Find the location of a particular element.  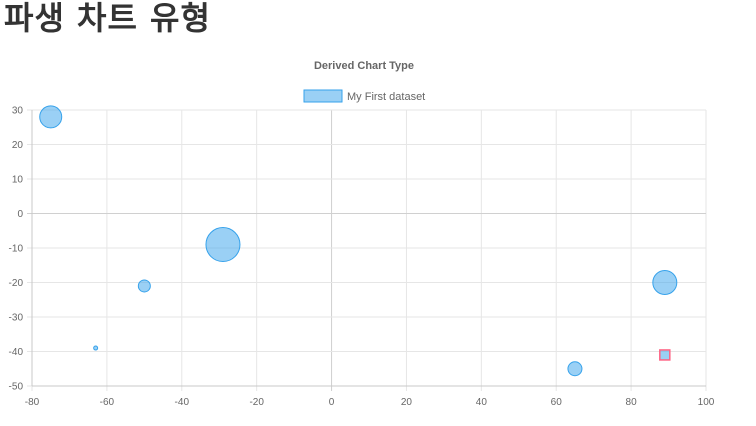

page-title: 파생 차트 유형 is located at coordinates (107, 18).